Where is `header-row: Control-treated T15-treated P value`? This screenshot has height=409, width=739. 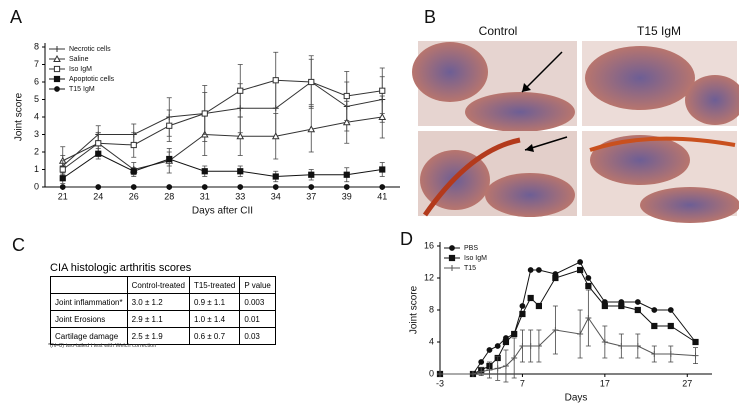
header-row: Control-treated T15-treated P value is located at coordinates (163, 285).